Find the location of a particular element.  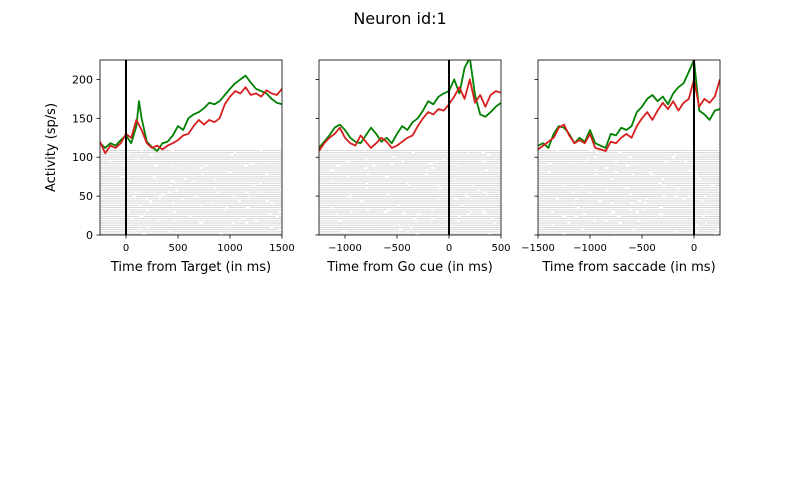

panel-3: −1500 −1000 −500 0 Time from saccade (in ms) is located at coordinates (621, 167).